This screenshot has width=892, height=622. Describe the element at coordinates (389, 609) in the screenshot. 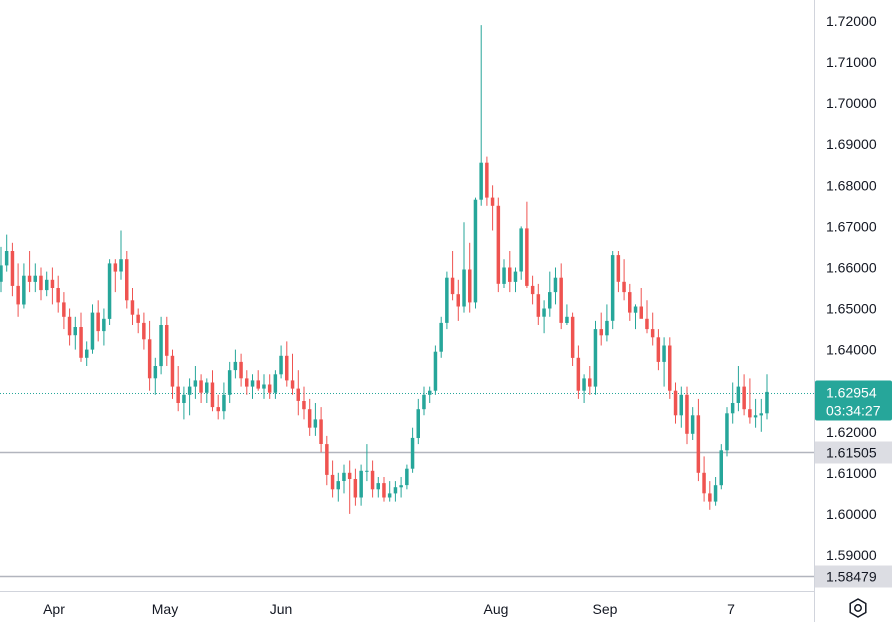

I see `time-axis: Apr May Jun Aug Sep 7` at that location.